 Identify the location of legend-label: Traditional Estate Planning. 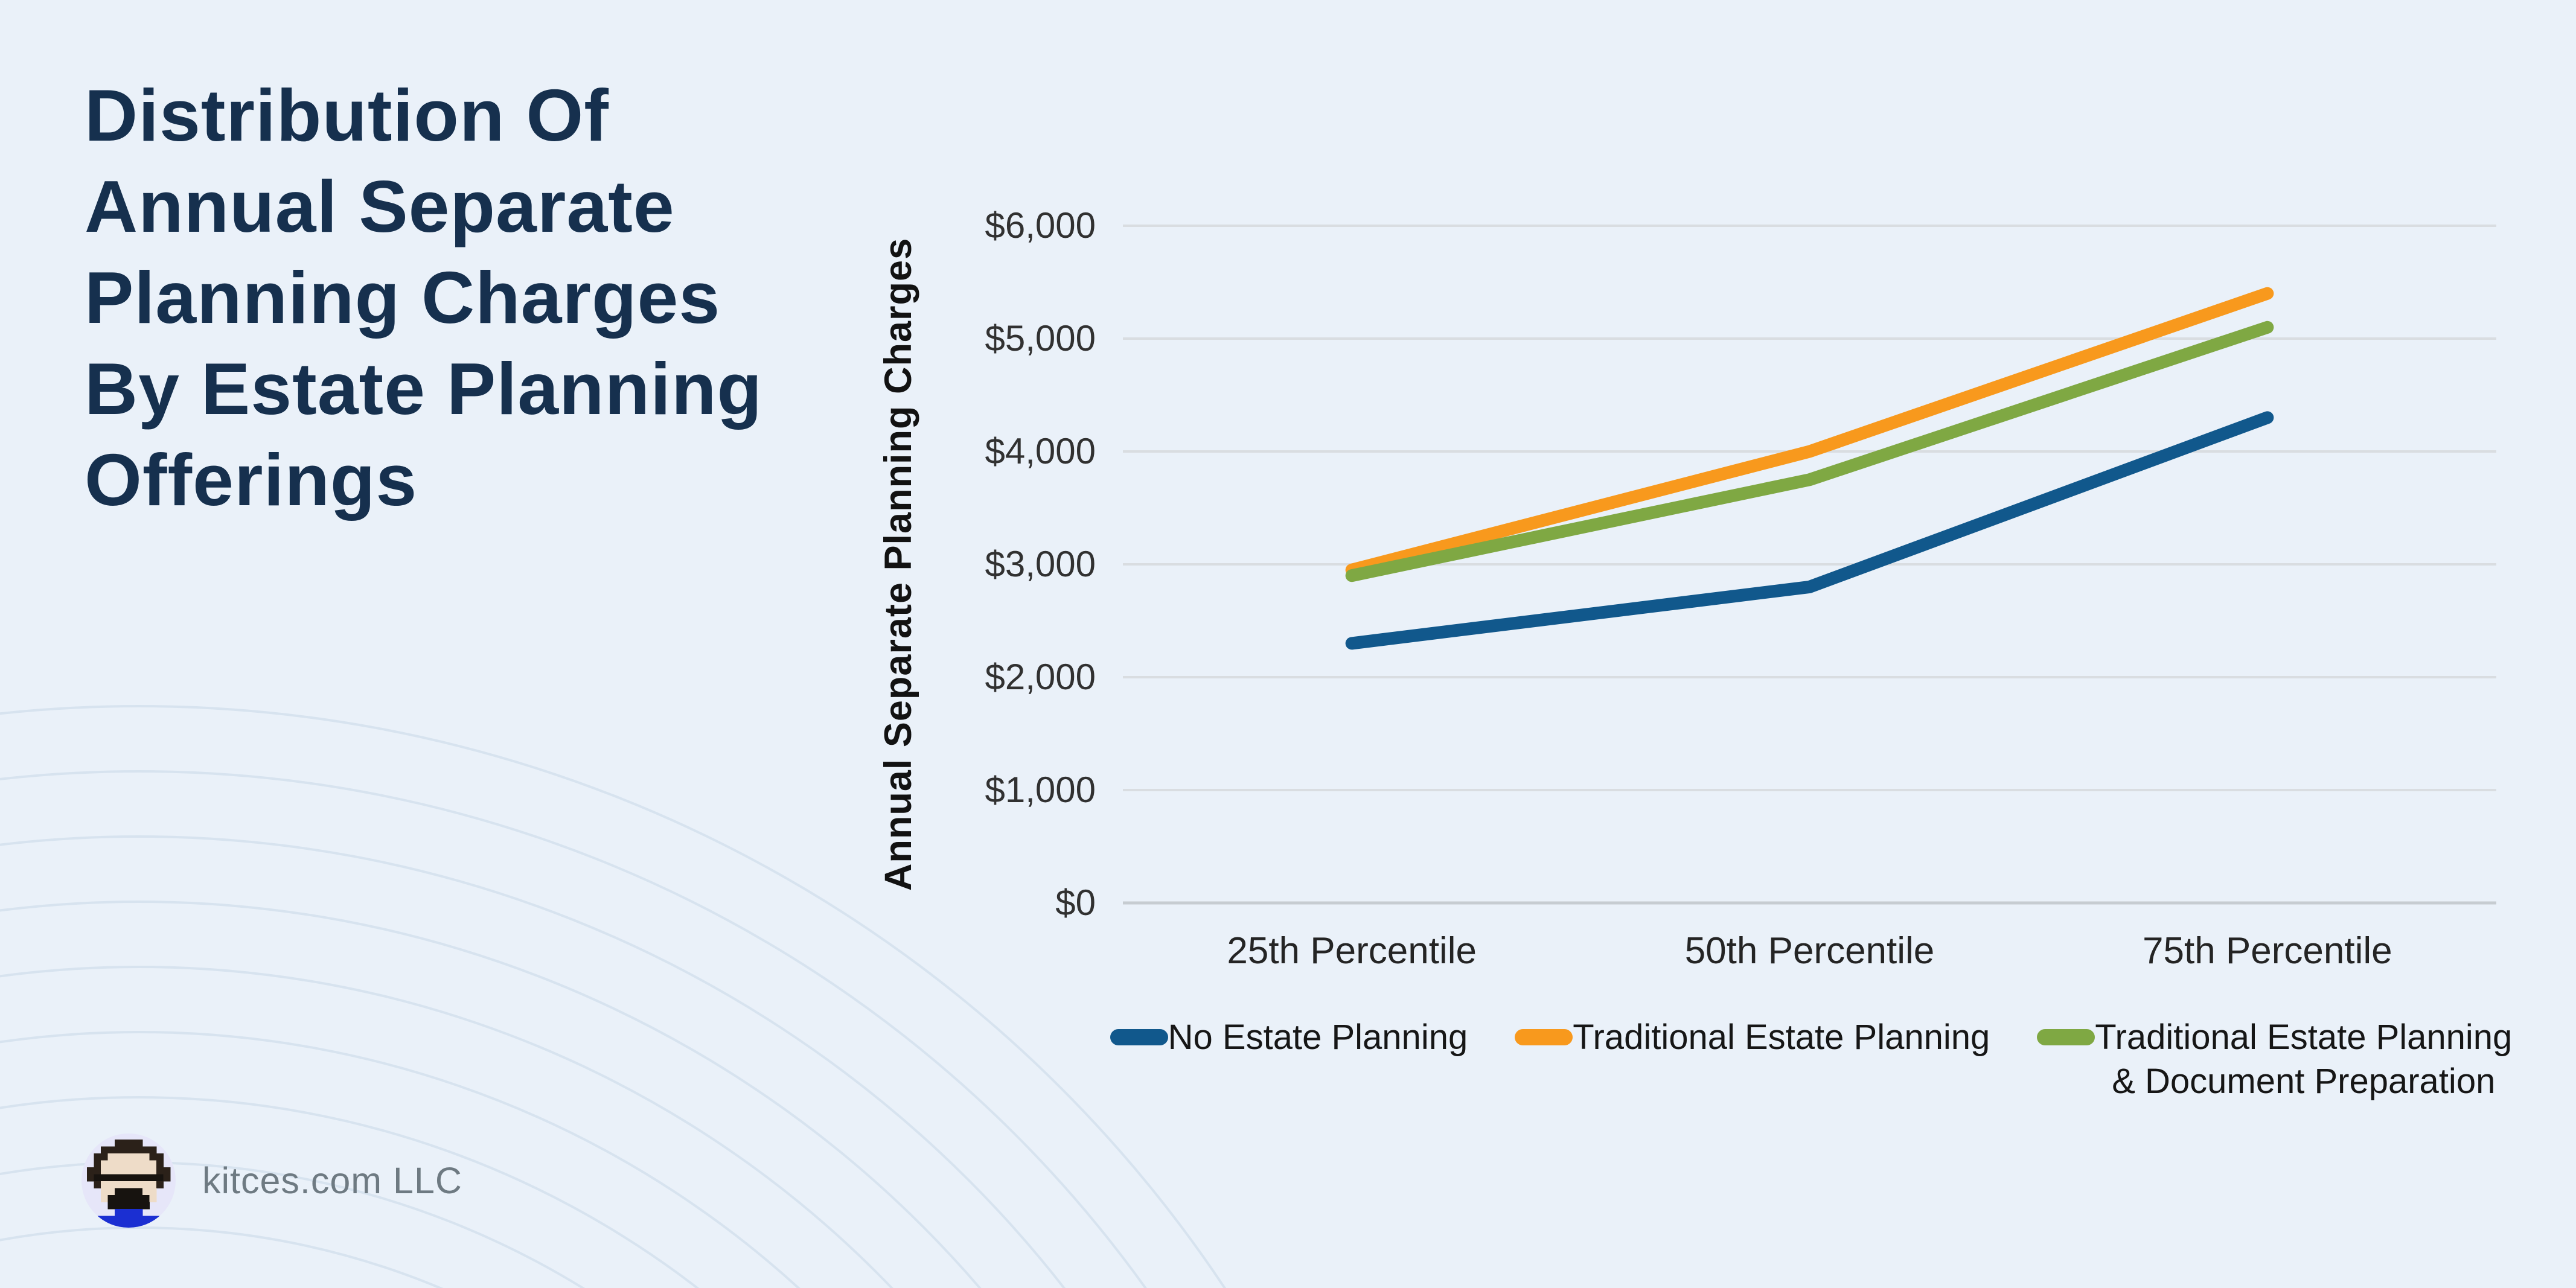
(1782, 1037).